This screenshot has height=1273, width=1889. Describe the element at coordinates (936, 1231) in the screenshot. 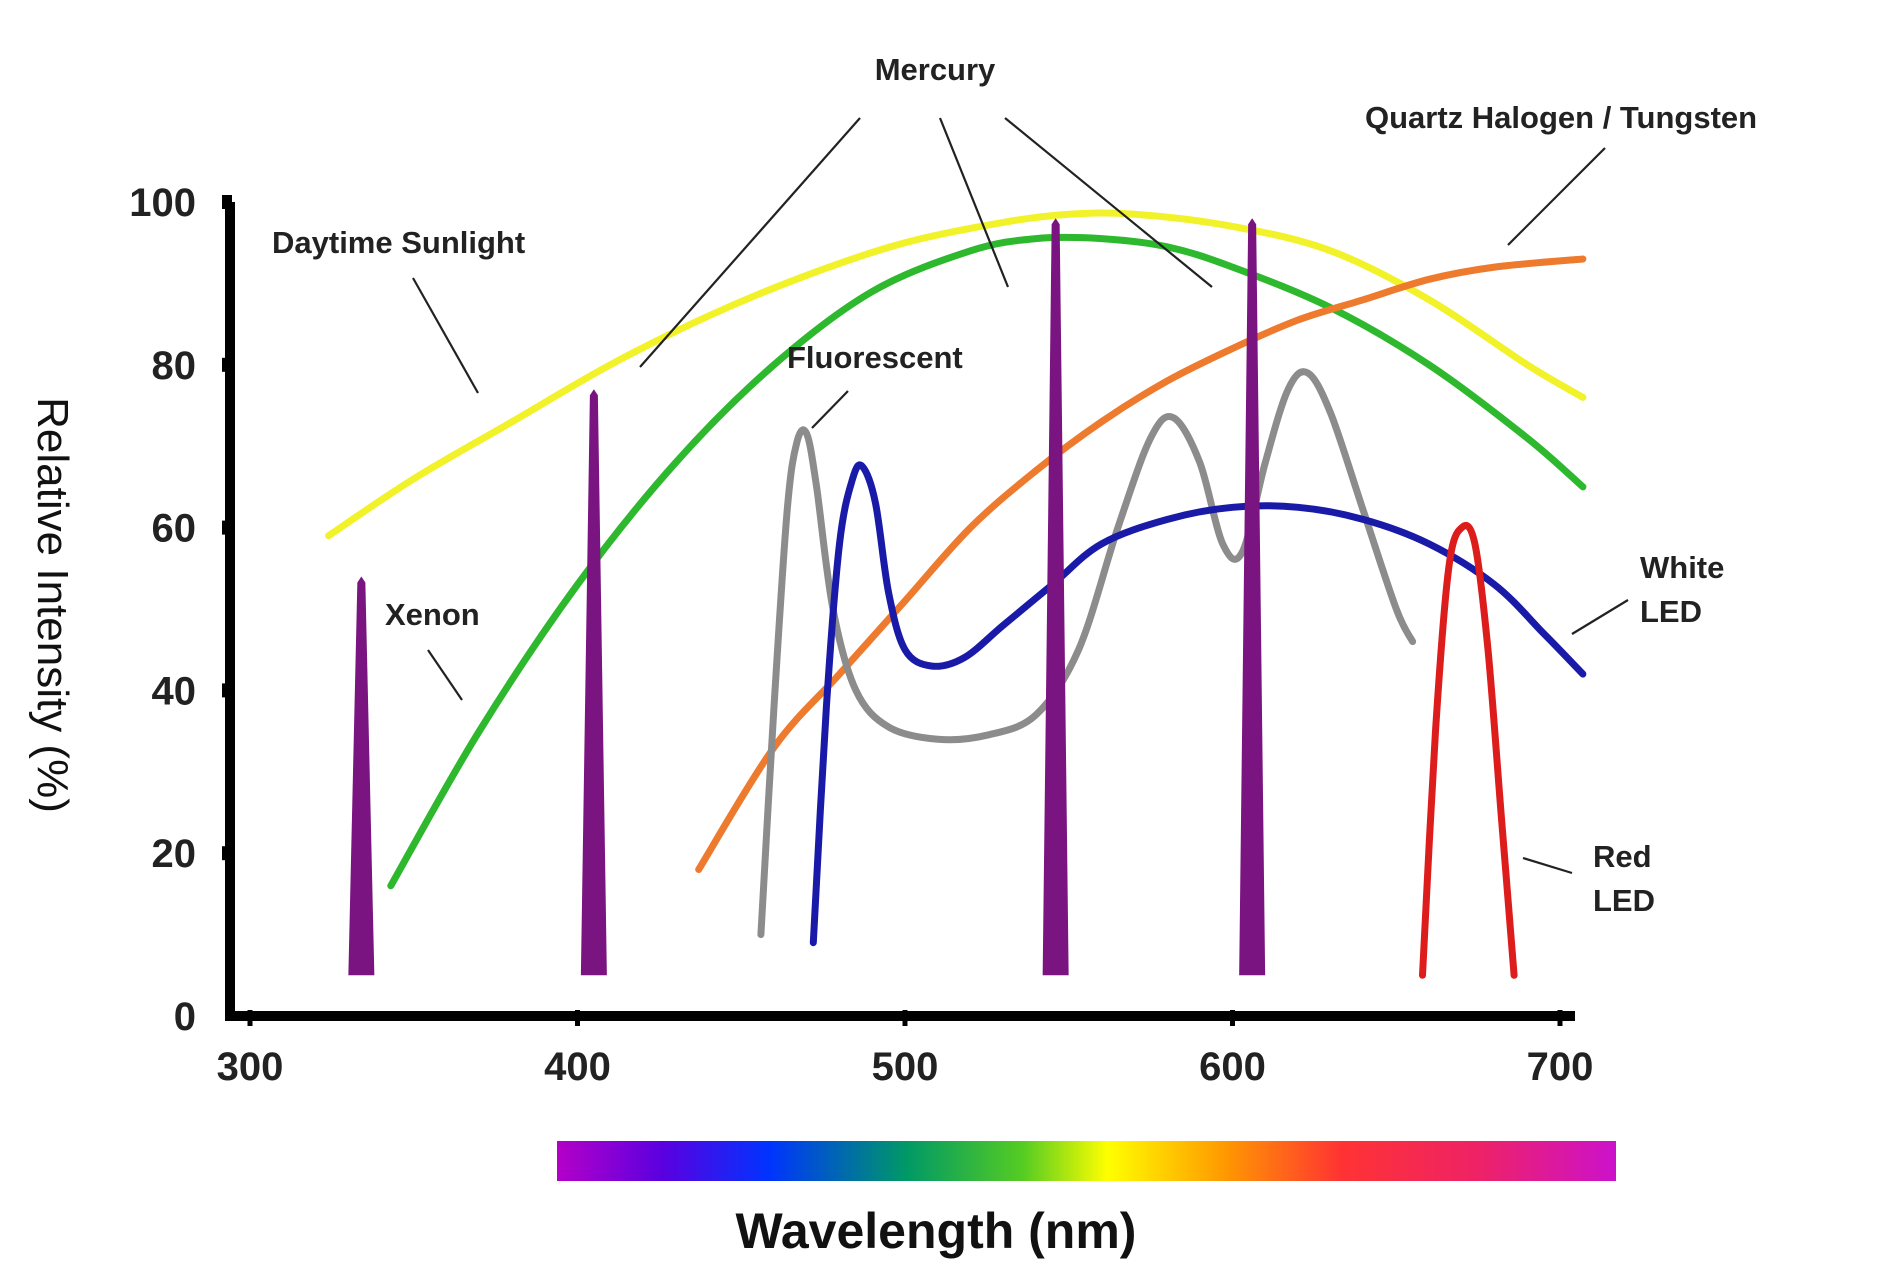

I see `x-axis-label: Wavelength (nm)` at that location.